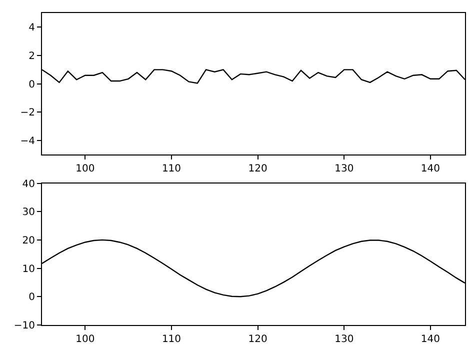 The height and width of the screenshot is (353, 474). Describe the element at coordinates (28, 269) in the screenshot. I see `y-tick-label: 10` at that location.